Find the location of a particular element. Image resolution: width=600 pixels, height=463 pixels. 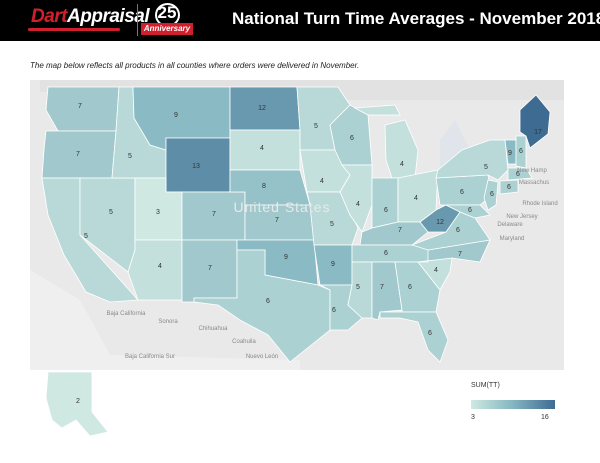

value-label-alabama: 7 is located at coordinates (382, 287).